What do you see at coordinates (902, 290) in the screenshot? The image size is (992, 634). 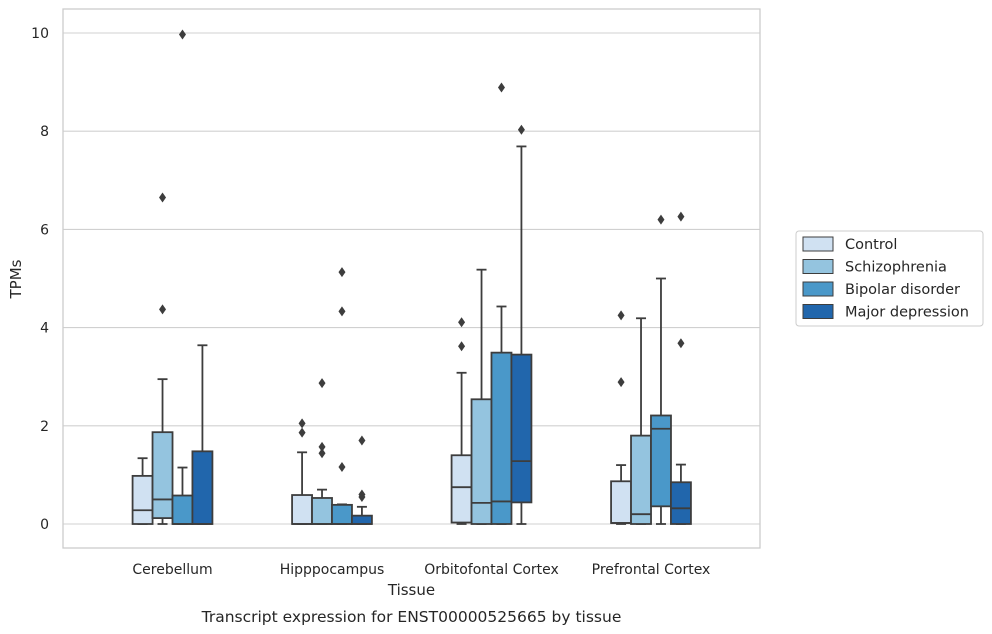 I see `legend-label: Bipolar disorder` at bounding box center [902, 290].